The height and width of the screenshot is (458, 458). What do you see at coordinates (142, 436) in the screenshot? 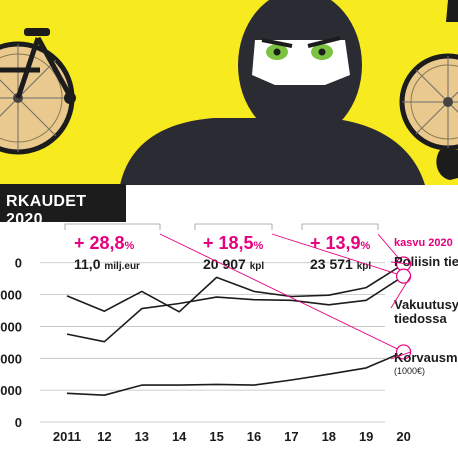
I see `x-tick-label: 13` at bounding box center [142, 436].